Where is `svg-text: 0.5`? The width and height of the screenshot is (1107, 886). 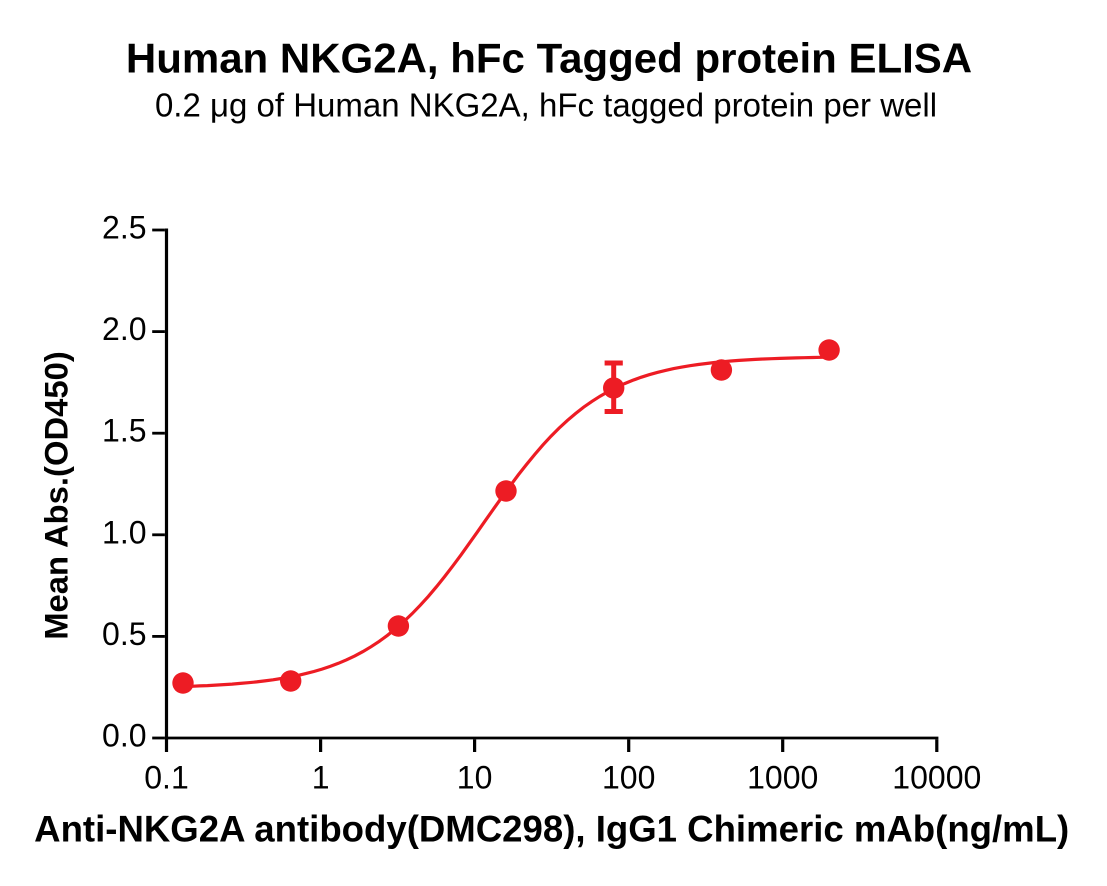 svg-text: 0.5 is located at coordinates (124, 634).